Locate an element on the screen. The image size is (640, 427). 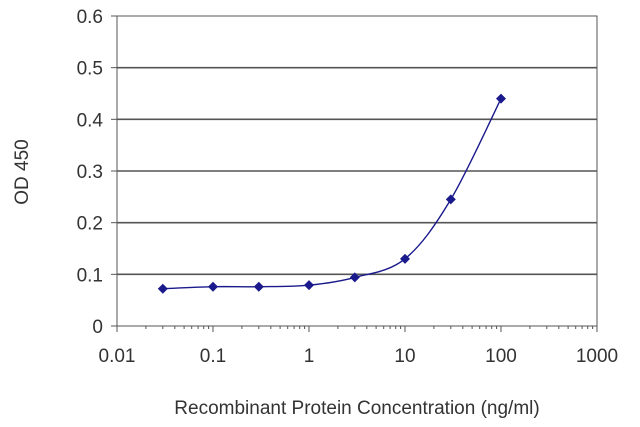
y-axis-title: OD 450 is located at coordinates (22, 171).